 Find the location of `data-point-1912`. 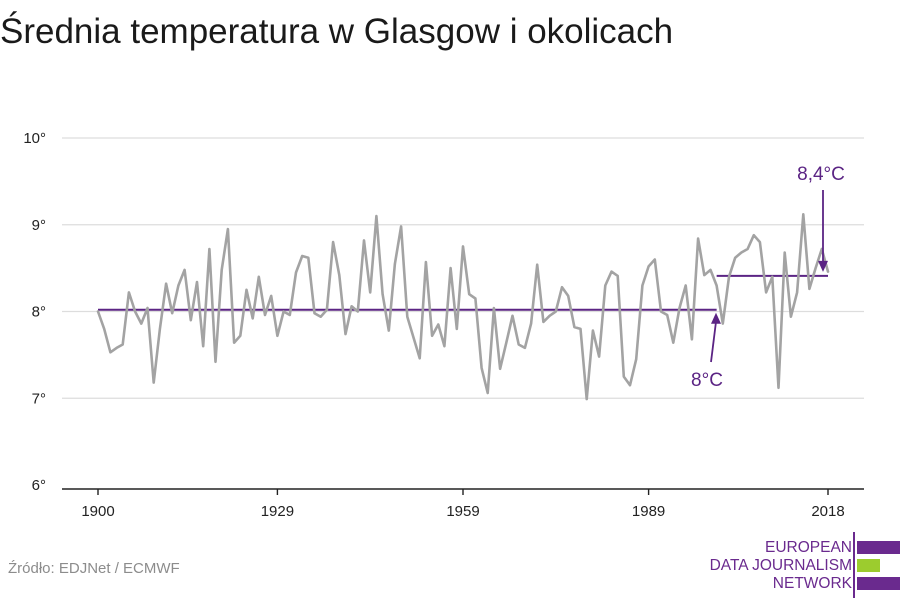

data-point-1912 is located at coordinates (172, 313).